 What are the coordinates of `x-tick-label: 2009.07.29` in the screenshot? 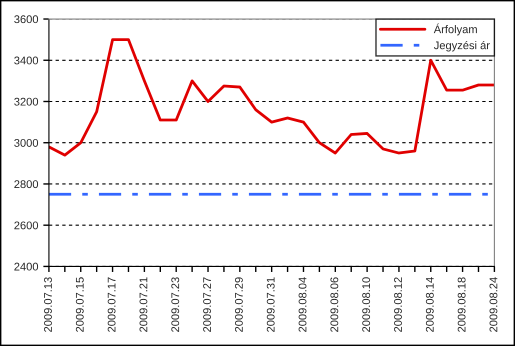 It's located at (238, 304).